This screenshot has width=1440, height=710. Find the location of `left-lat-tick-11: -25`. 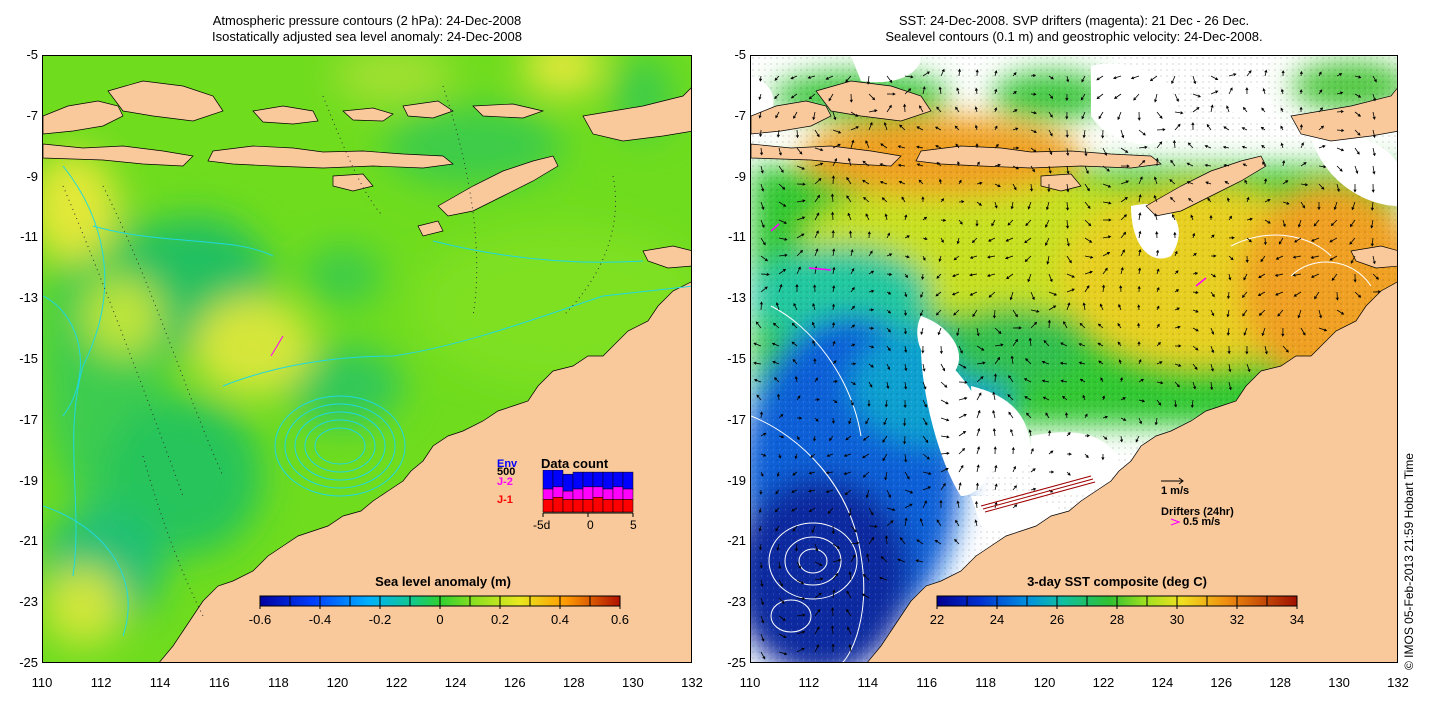

left-lat-tick-11: -25 is located at coordinates (28, 662).